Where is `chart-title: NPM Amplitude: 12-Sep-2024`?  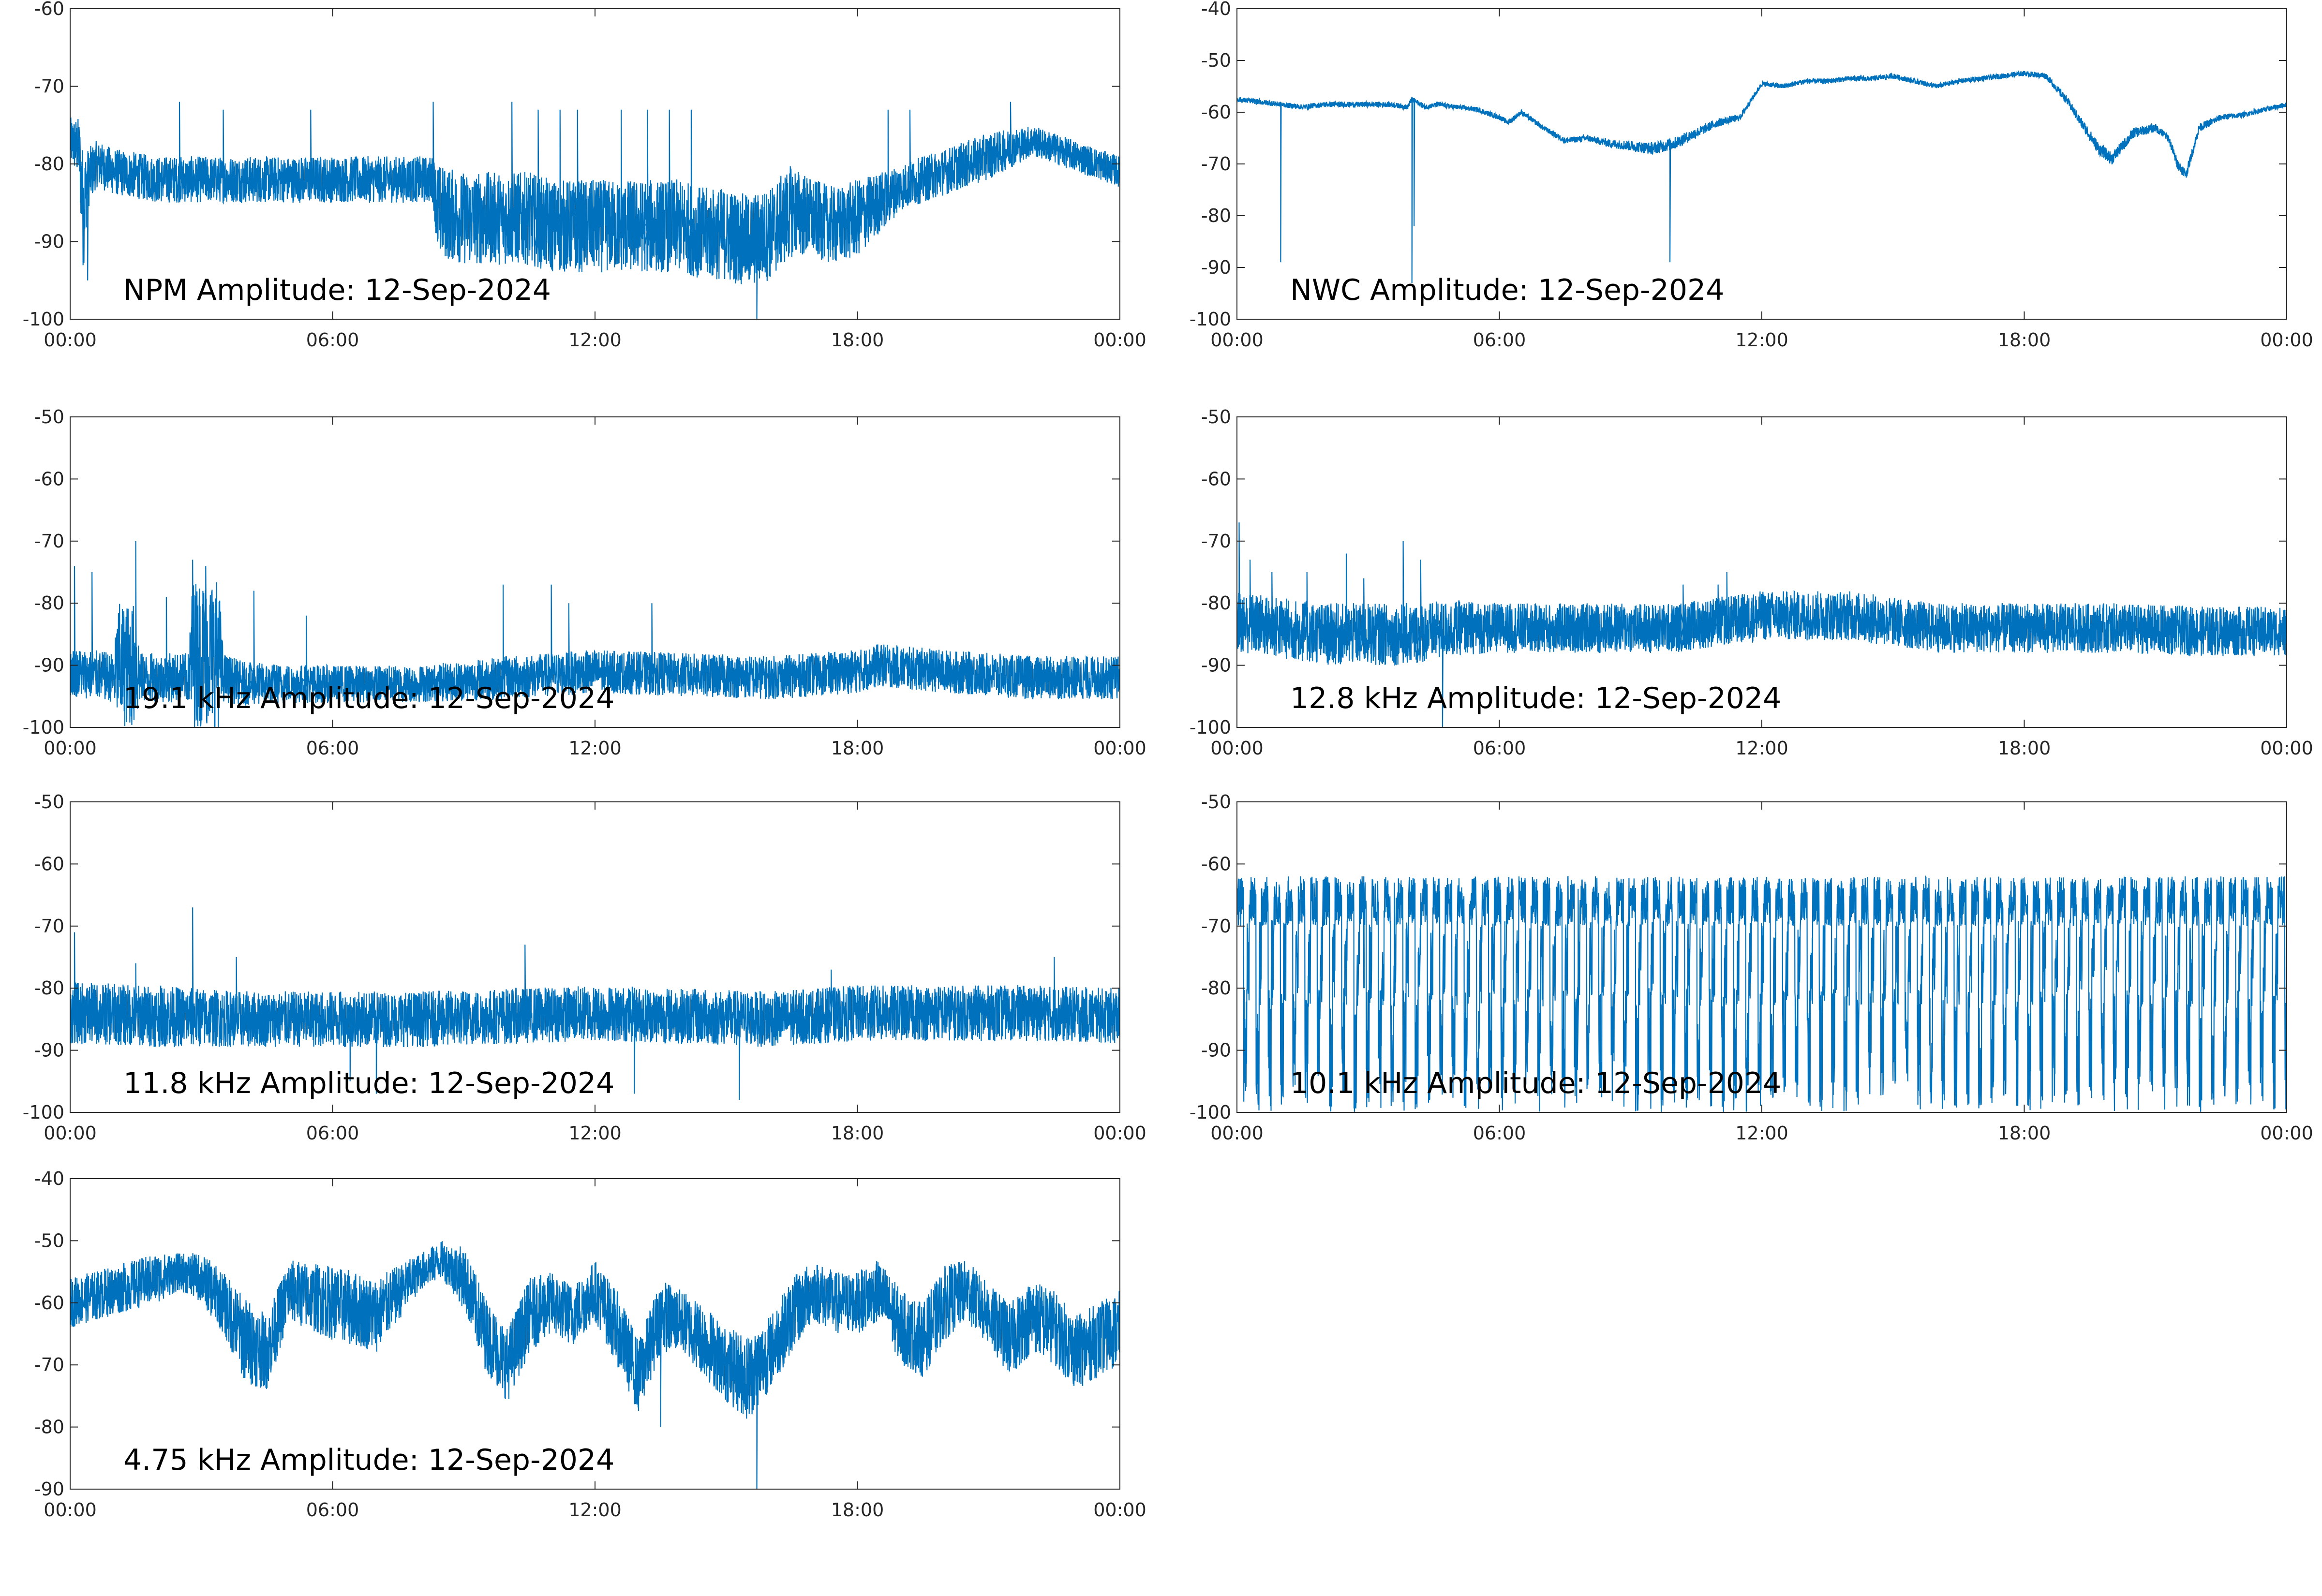
chart-title: NPM Amplitude: 12-Sep-2024 is located at coordinates (337, 290).